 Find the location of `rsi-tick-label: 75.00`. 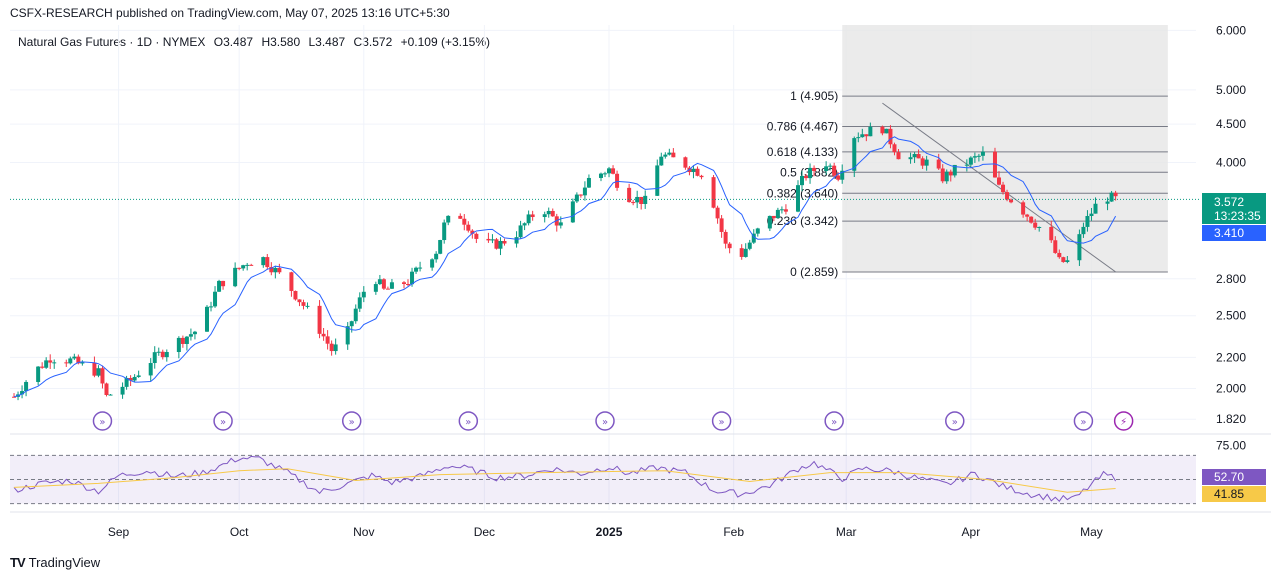

rsi-tick-label: 75.00 is located at coordinates (1231, 445).